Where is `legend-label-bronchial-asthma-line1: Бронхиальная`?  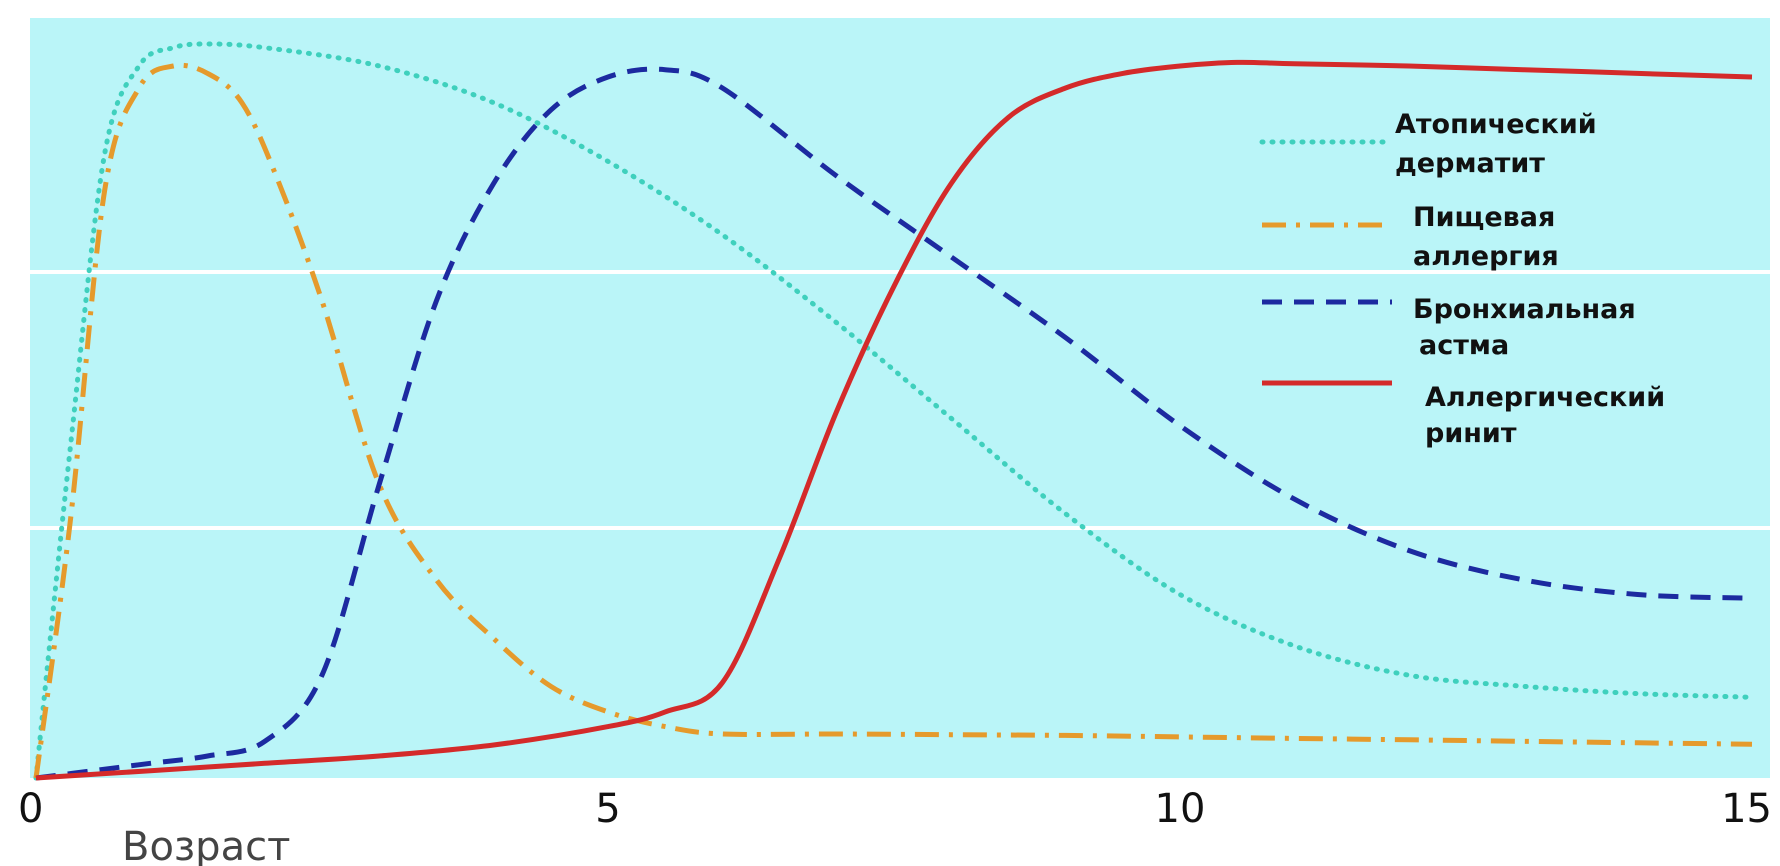
legend-label-bronchial-asthma-line1: Бронхиальная is located at coordinates (1524, 309).